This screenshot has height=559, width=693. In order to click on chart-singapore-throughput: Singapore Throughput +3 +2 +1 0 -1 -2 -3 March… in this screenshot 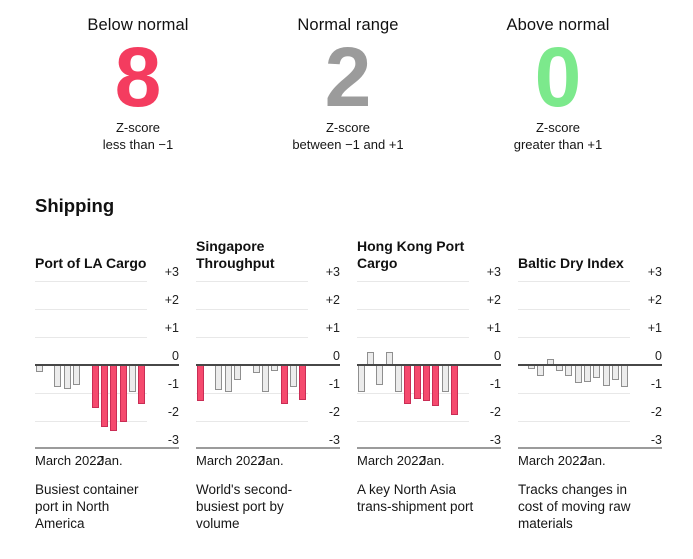, I will do `click(268, 384)`.